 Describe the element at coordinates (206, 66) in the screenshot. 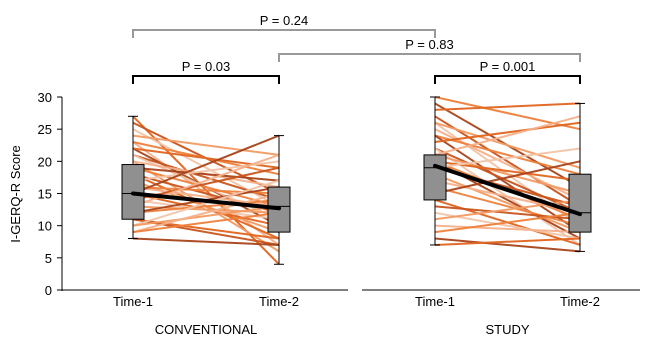

I see `p-value-label: P = 0.03` at that location.